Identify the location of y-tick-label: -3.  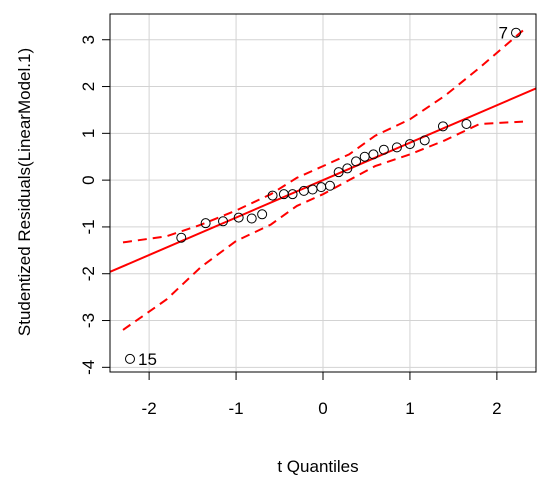
(88, 320).